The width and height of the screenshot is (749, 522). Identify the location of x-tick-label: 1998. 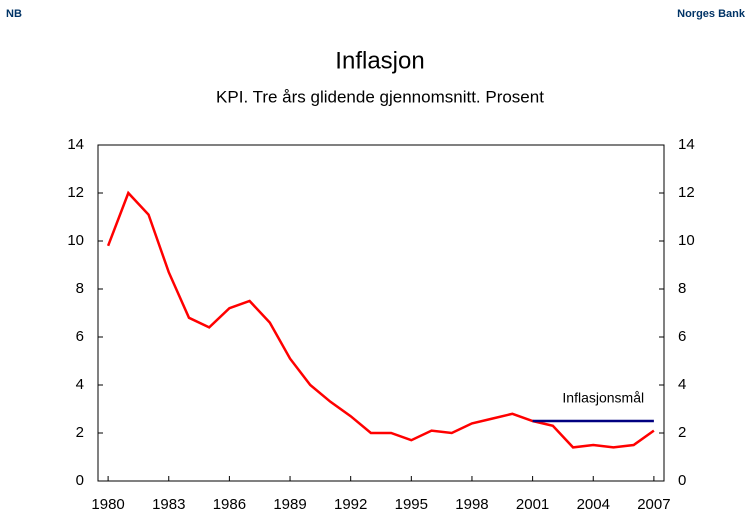
(471, 504).